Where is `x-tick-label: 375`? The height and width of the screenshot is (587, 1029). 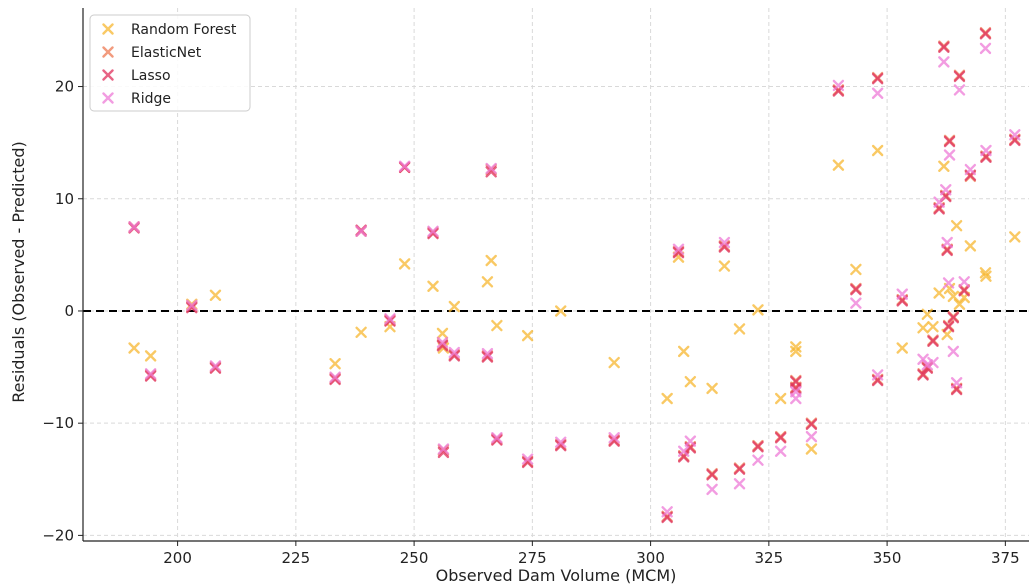
x-tick-label: 375 is located at coordinates (1005, 558).